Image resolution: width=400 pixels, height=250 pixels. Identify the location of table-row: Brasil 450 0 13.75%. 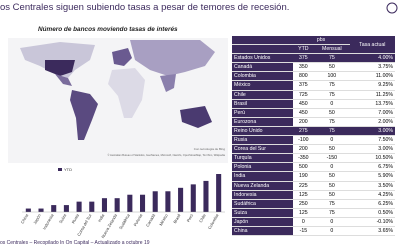
(313, 104).